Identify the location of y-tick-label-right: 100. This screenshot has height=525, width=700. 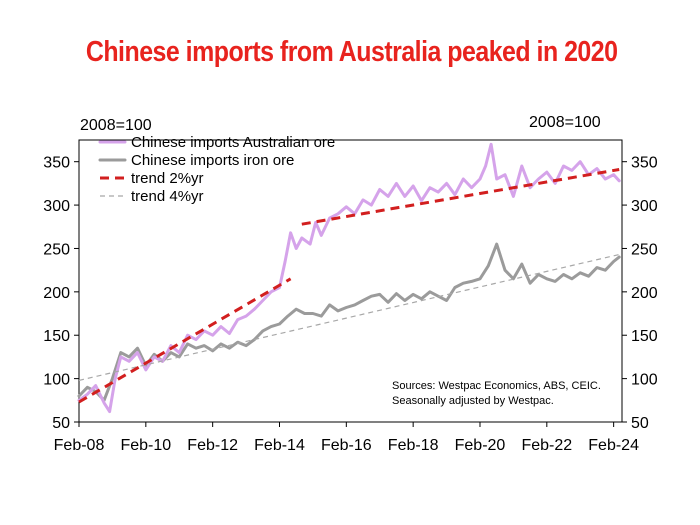
(644, 380).